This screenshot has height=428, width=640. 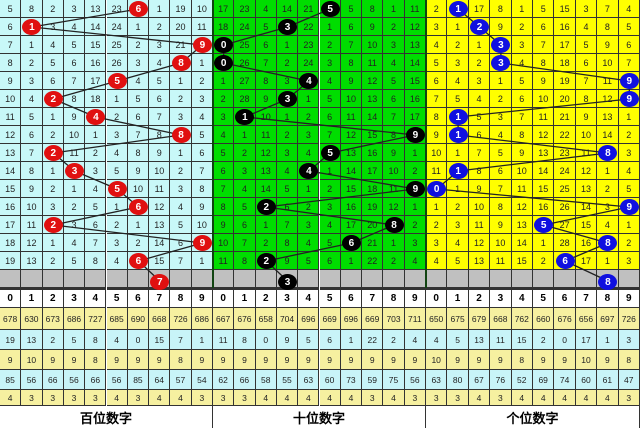 I want to click on trend-cell: 18, so click(x=565, y=63).